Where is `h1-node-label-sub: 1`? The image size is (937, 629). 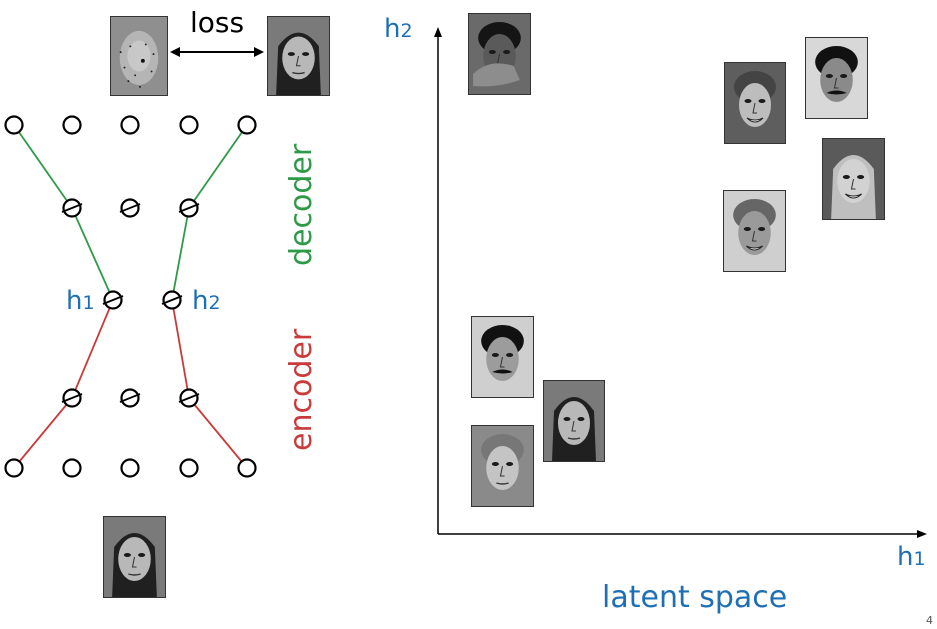
h1-node-label-sub: 1 is located at coordinates (88, 303).